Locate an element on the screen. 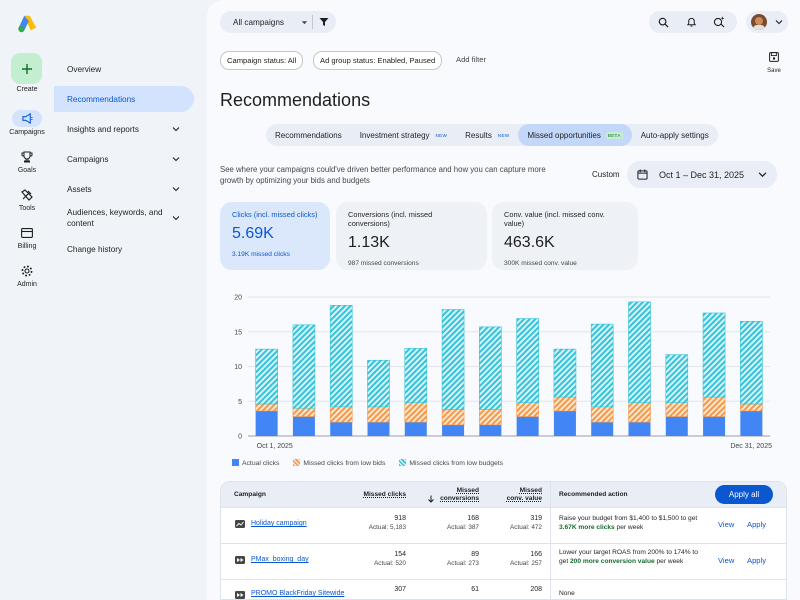  campaign-name-link: Holiday campaign is located at coordinates (279, 523).